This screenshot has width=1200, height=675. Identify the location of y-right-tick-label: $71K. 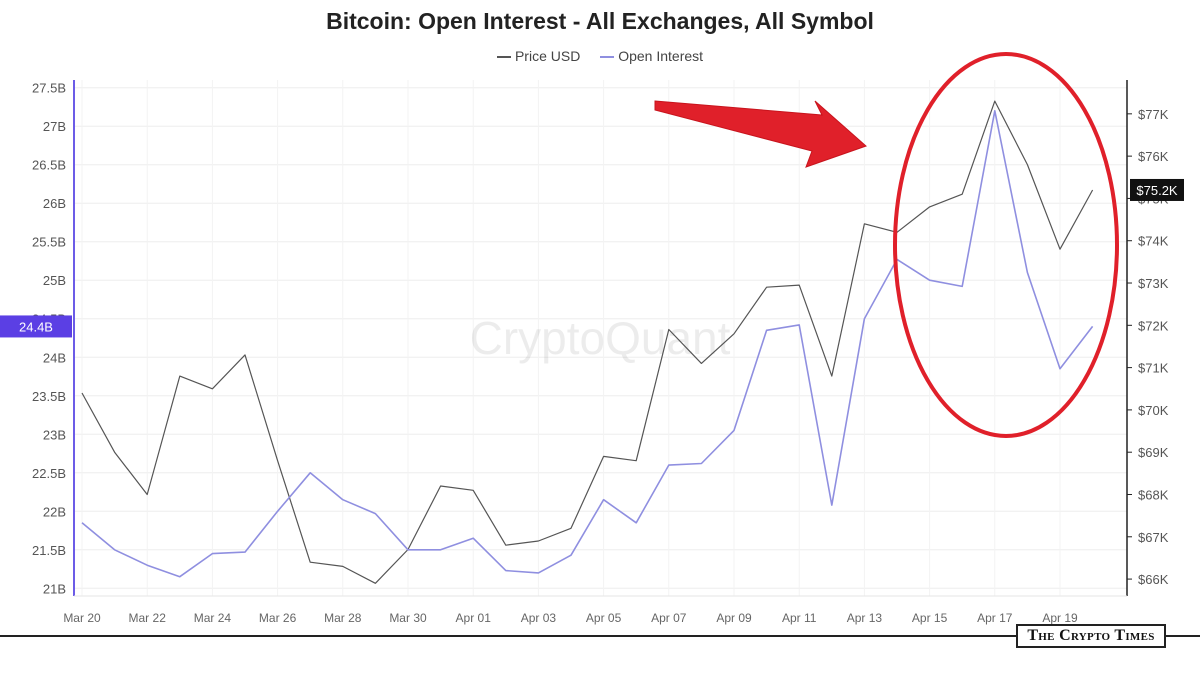
(1153, 368).